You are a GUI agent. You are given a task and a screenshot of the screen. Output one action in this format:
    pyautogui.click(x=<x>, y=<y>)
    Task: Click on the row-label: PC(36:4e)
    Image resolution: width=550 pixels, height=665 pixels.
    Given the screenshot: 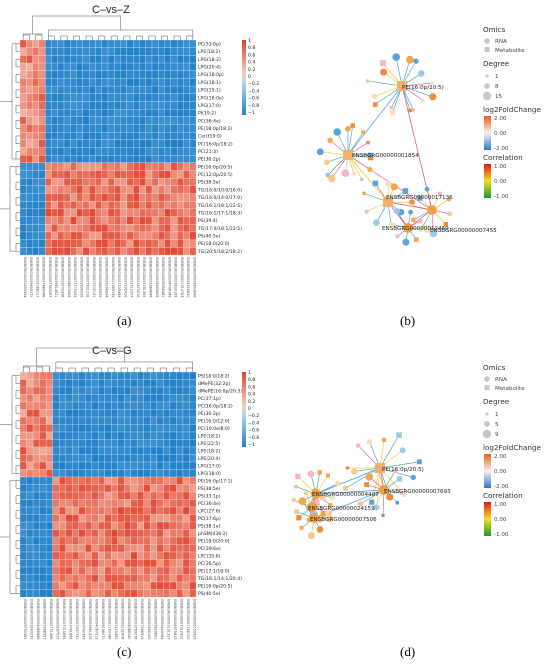 What is the action you would take?
    pyautogui.click(x=209, y=504)
    